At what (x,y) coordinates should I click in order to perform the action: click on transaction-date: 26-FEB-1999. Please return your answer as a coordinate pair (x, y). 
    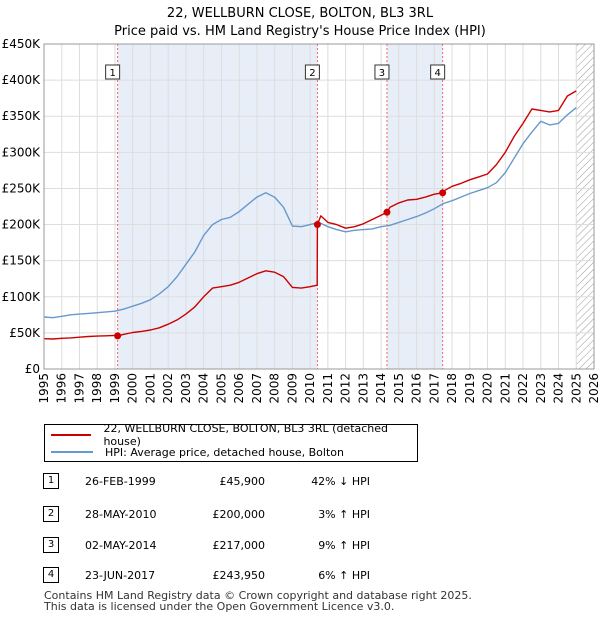
    Looking at the image, I should click on (120, 481).